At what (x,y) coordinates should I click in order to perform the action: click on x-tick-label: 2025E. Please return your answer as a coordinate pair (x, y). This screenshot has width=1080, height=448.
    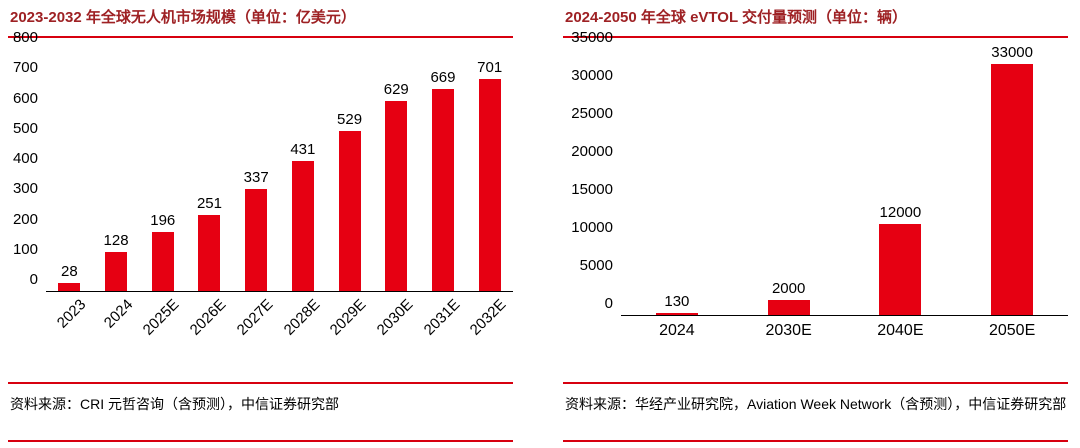
    Looking at the image, I should click on (162, 317).